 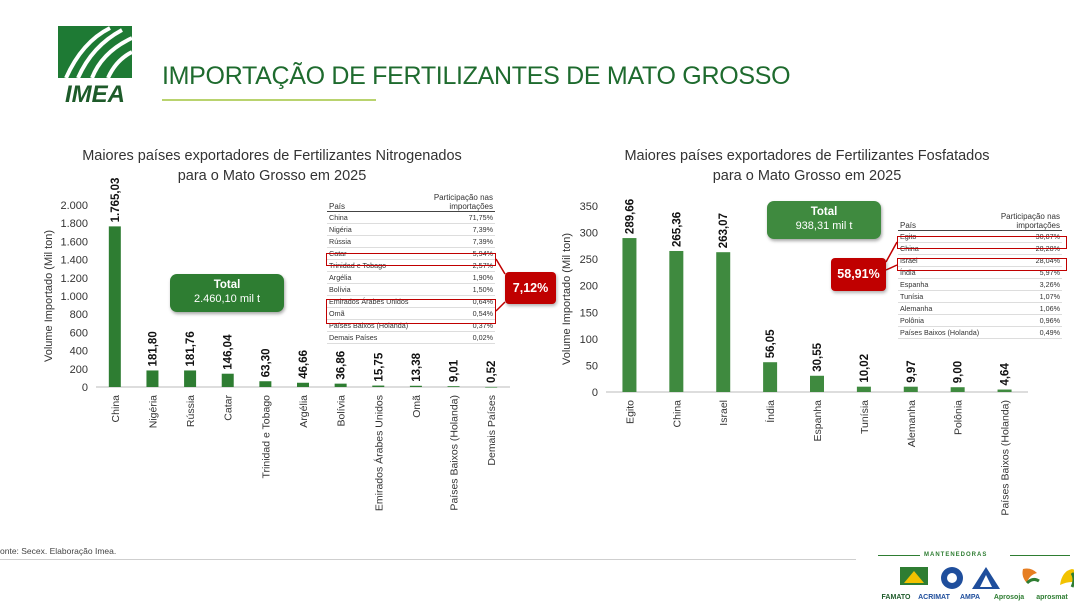 I want to click on chart2-data-label: 30,55, so click(x=818, y=356).